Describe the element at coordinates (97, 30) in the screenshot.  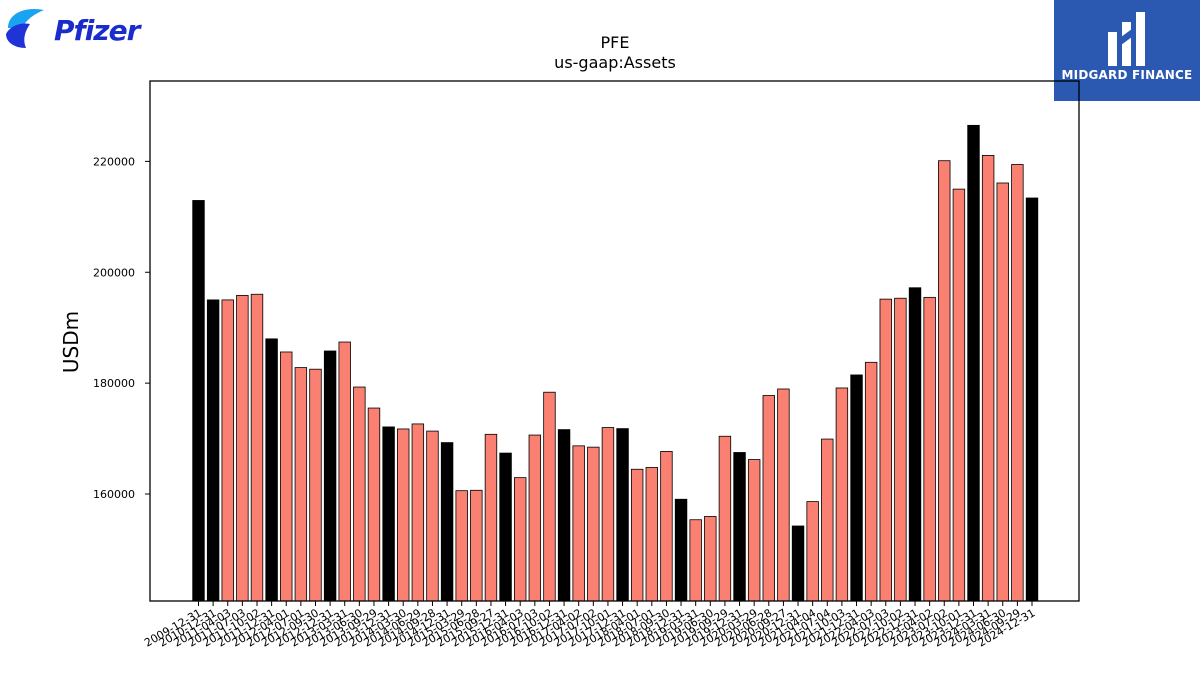
I see `pfizer-wordmark: Pfizer` at that location.